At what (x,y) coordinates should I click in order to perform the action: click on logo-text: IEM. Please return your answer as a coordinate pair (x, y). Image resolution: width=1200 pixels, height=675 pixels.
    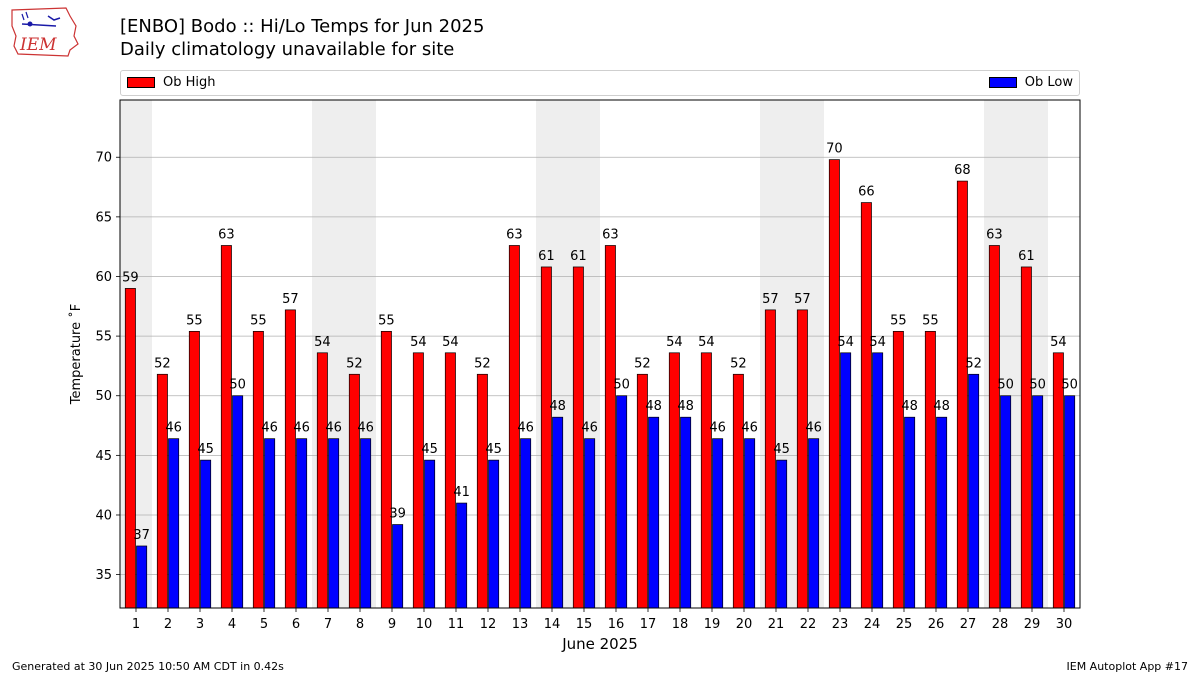
    Looking at the image, I should click on (38, 45).